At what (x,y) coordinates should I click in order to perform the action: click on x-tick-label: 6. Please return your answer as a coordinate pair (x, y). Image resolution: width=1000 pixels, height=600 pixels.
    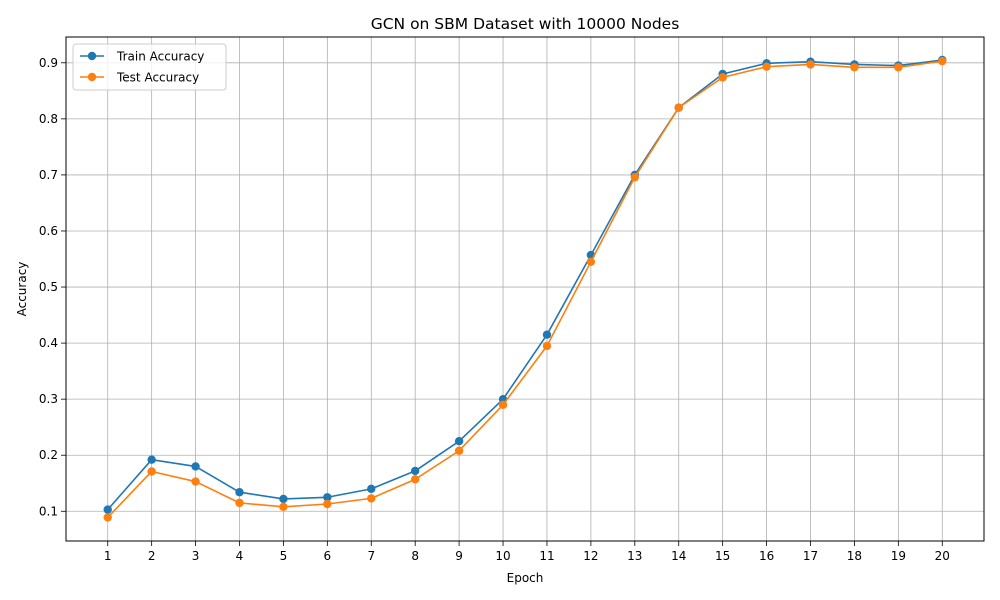
    Looking at the image, I should click on (328, 556).